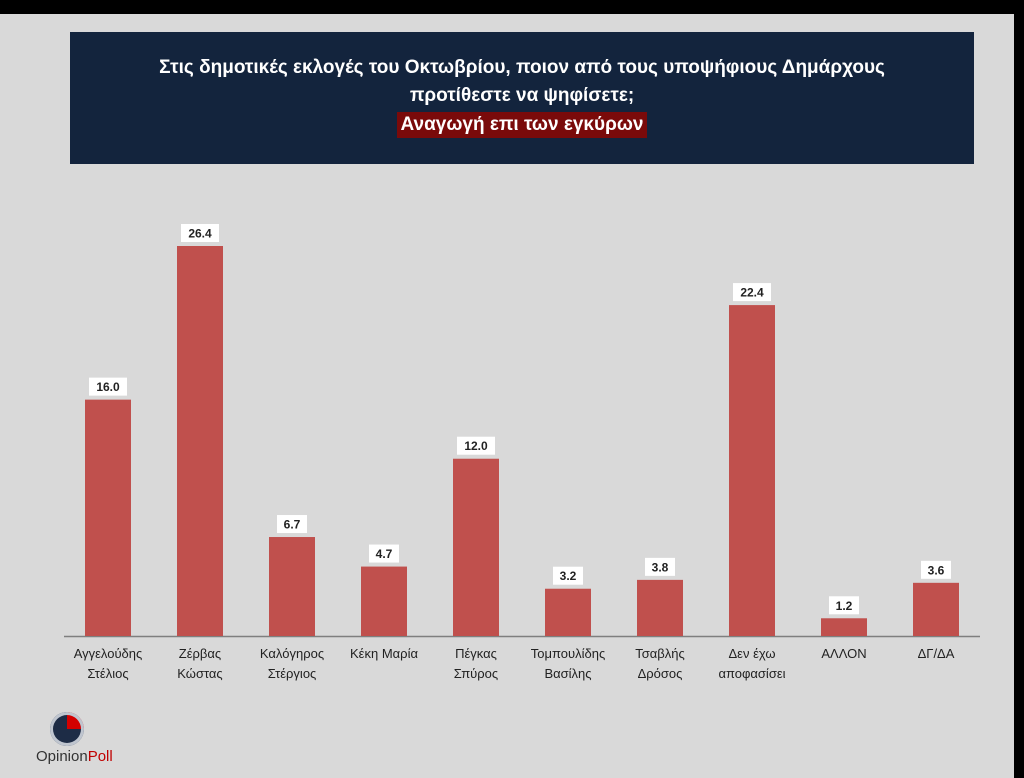 Image resolution: width=1024 pixels, height=778 pixels. I want to click on data-label: 12.0, so click(476, 446).